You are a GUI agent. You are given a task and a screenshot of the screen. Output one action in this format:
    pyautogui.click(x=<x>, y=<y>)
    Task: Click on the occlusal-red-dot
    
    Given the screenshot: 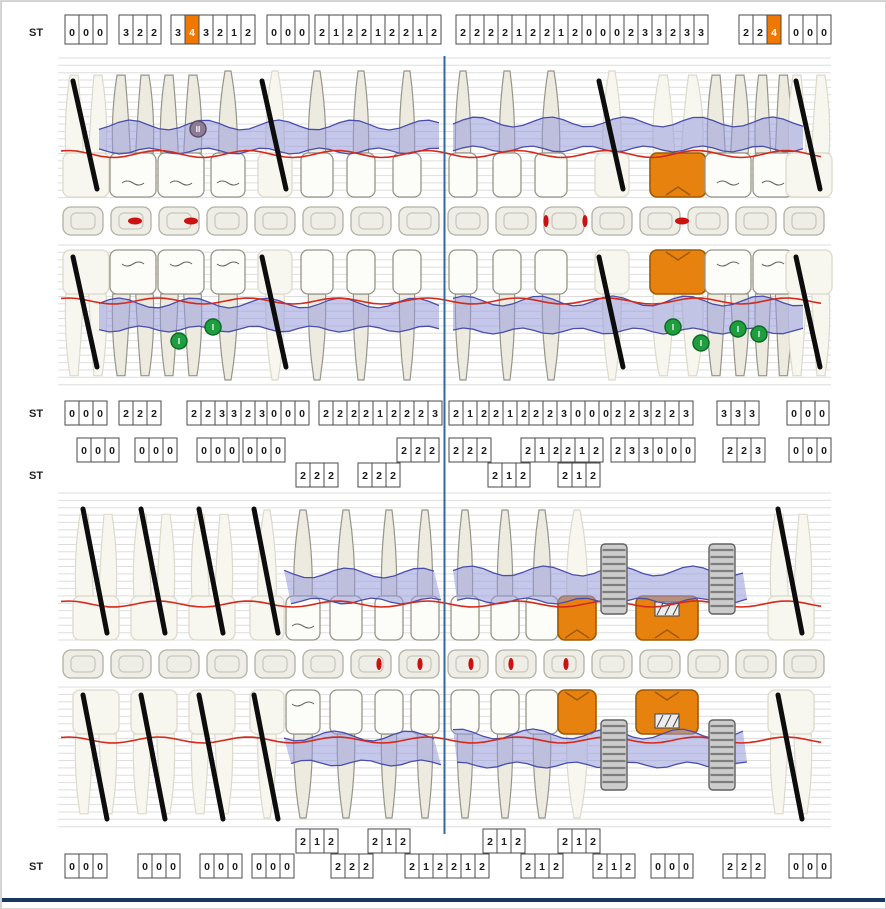 What is the action you would take?
    pyautogui.click(x=585, y=221)
    